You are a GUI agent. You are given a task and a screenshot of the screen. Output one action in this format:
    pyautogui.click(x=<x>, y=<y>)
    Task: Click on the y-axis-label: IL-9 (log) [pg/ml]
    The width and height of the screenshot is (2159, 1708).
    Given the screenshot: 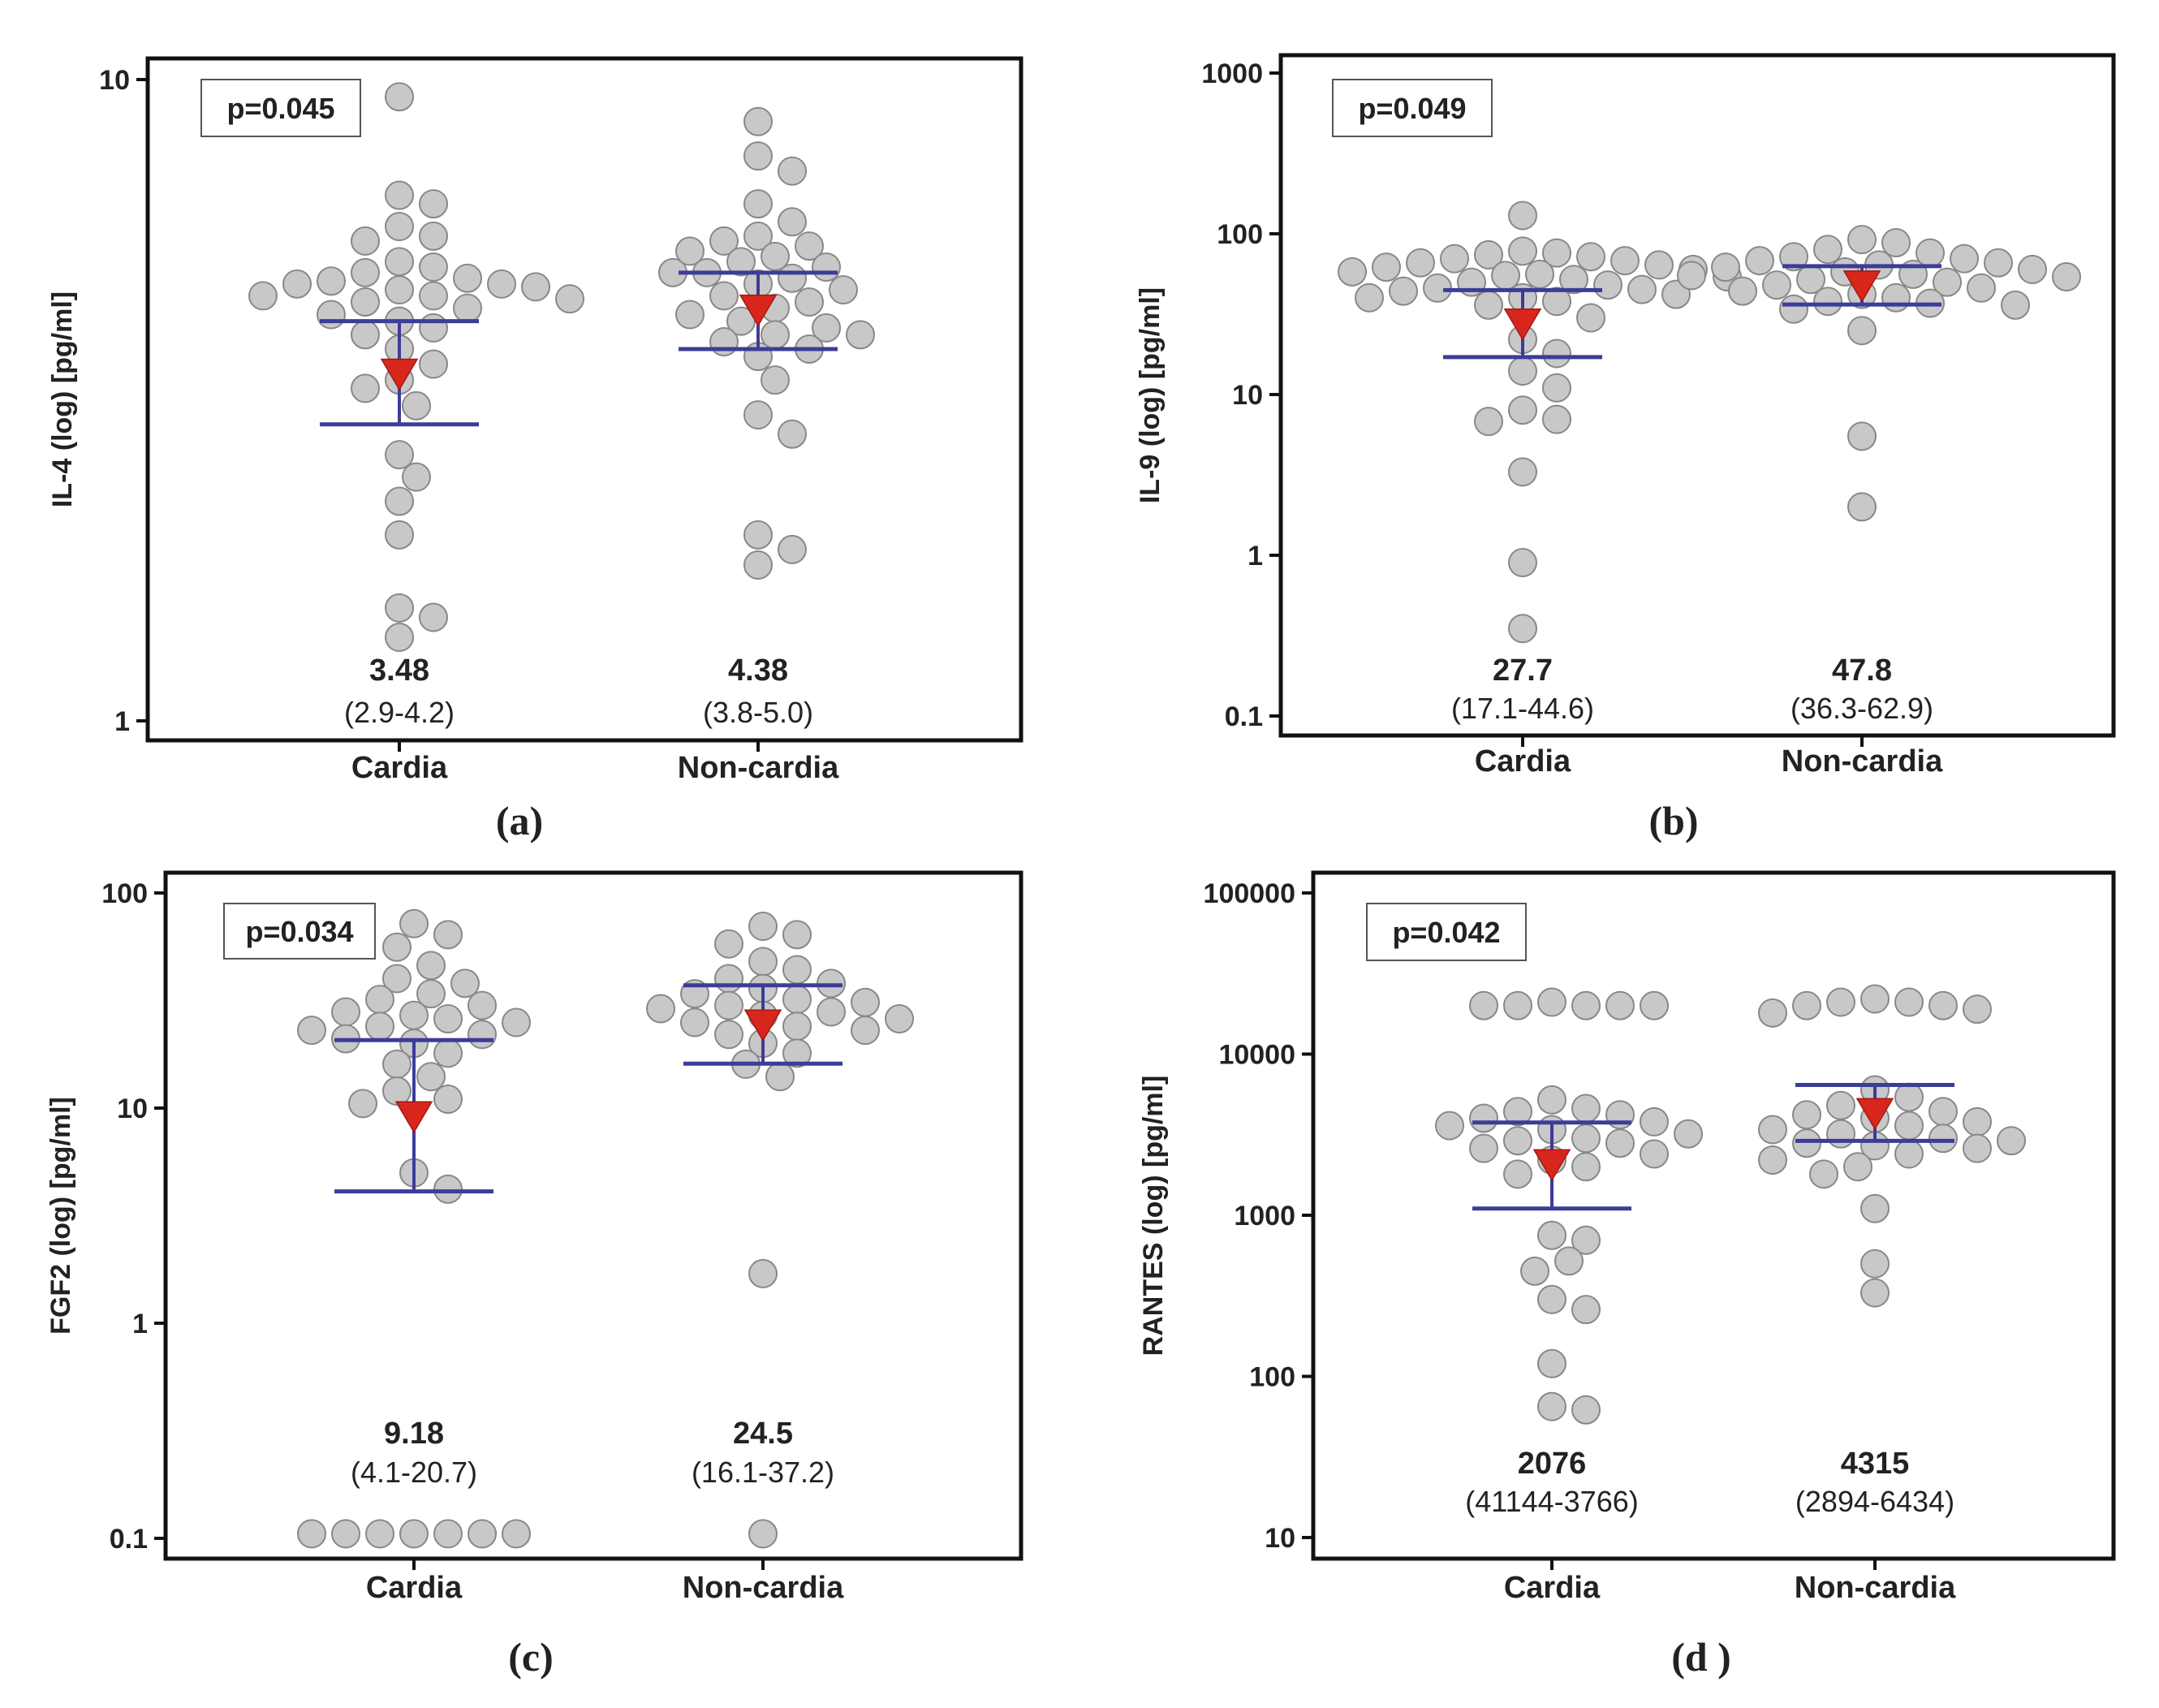 What is the action you would take?
    pyautogui.click(x=1150, y=395)
    